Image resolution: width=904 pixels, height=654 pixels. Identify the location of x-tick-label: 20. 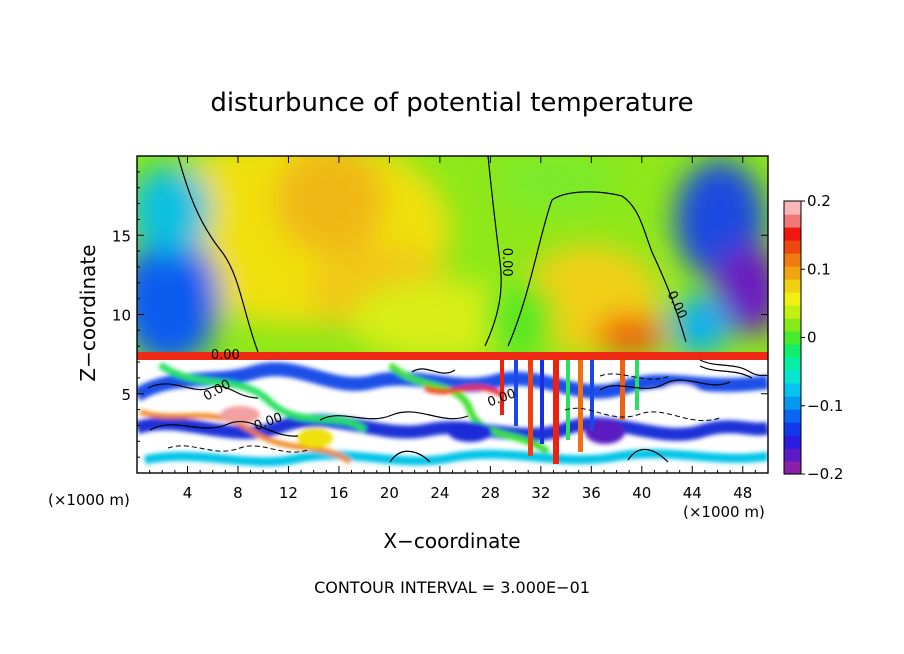
(389, 493).